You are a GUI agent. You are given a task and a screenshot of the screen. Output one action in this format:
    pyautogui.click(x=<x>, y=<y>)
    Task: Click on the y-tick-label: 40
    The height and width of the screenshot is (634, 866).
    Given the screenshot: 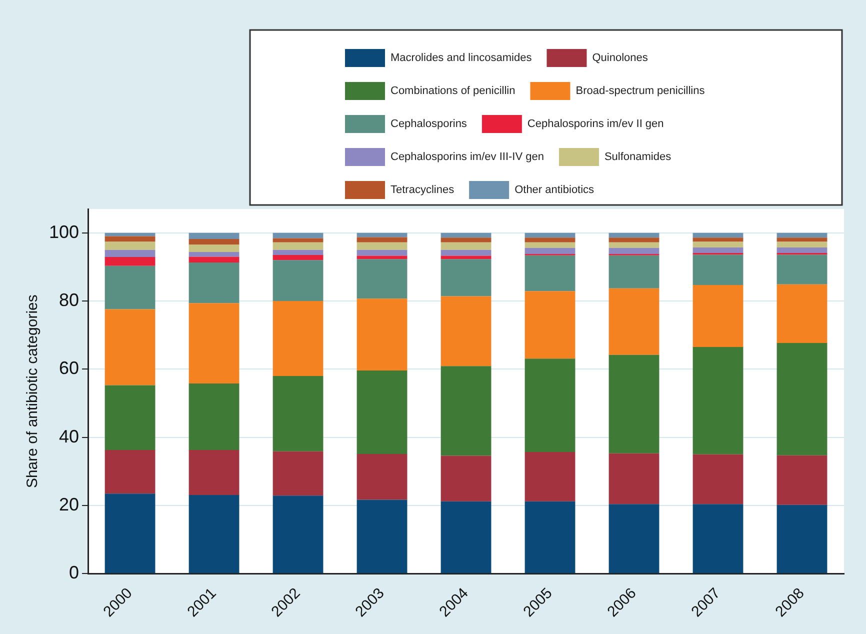 What is the action you would take?
    pyautogui.click(x=69, y=436)
    